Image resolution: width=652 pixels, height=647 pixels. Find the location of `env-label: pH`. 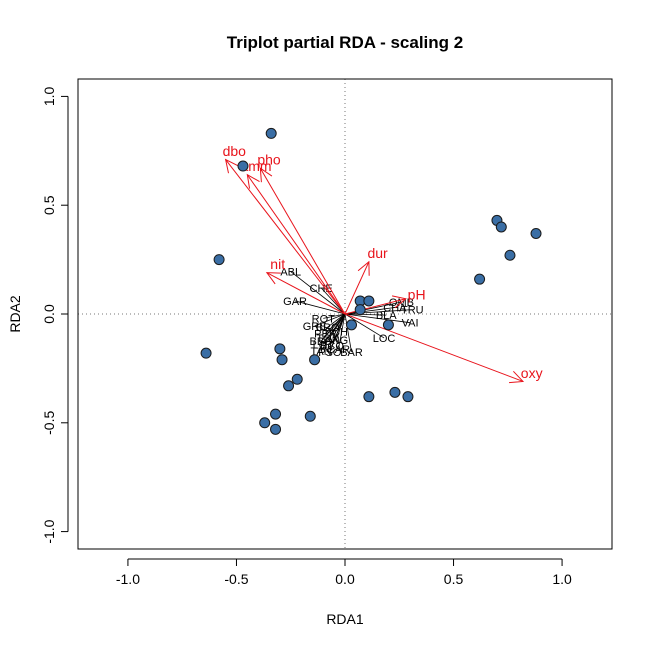

env-label: pH is located at coordinates (417, 294).